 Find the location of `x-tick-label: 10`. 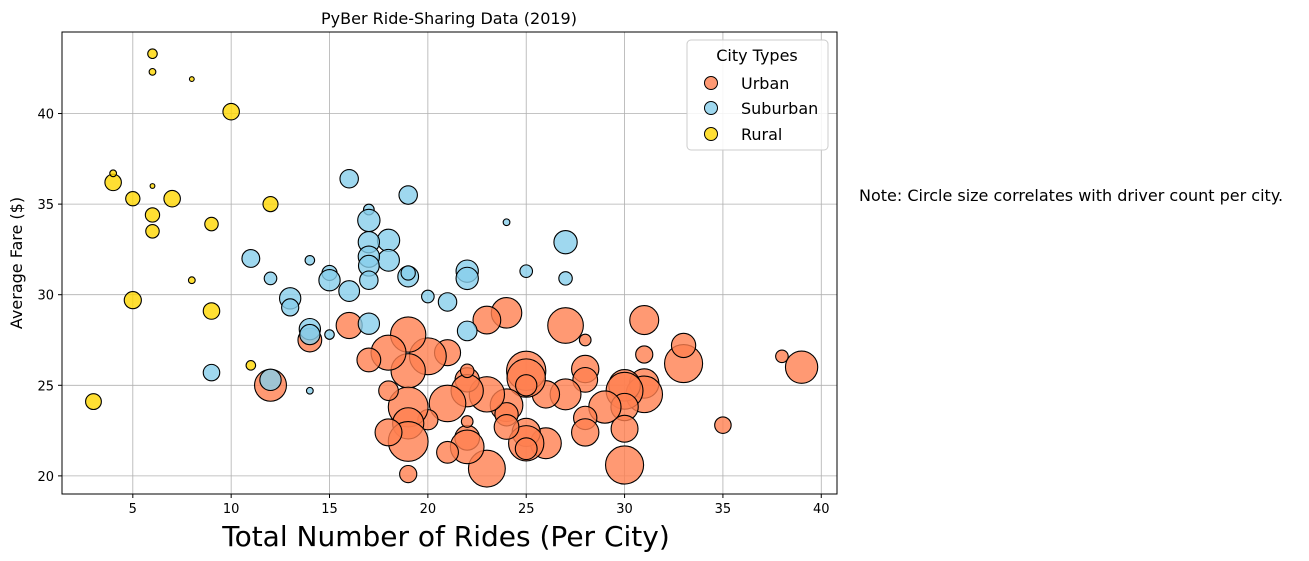

x-tick-label: 10 is located at coordinates (231, 509).